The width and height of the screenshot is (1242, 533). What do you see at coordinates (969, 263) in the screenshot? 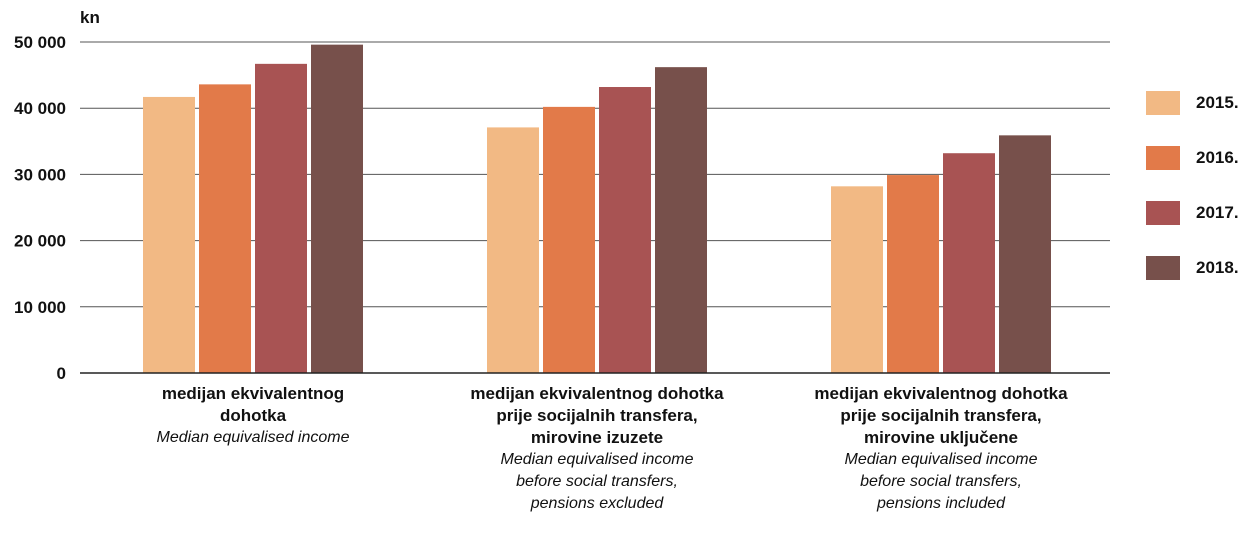
I see `bar-2017-cat3` at bounding box center [969, 263].